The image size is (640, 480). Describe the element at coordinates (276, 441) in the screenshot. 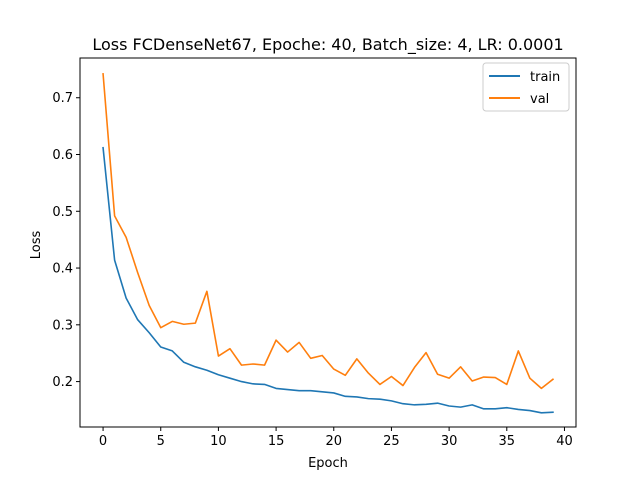

I see `x-tick-label: 15` at that location.